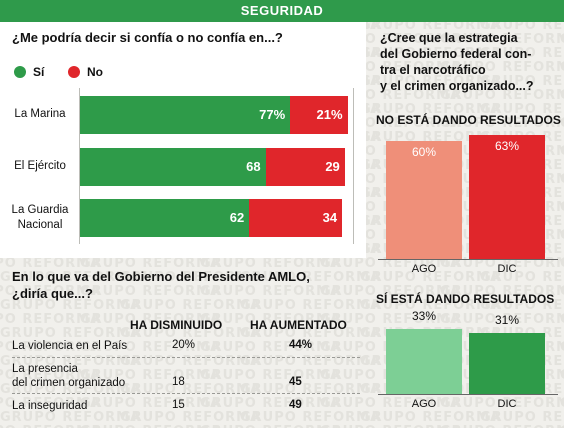 The image size is (564, 428). I want to click on header-bar, so click(282, 11).